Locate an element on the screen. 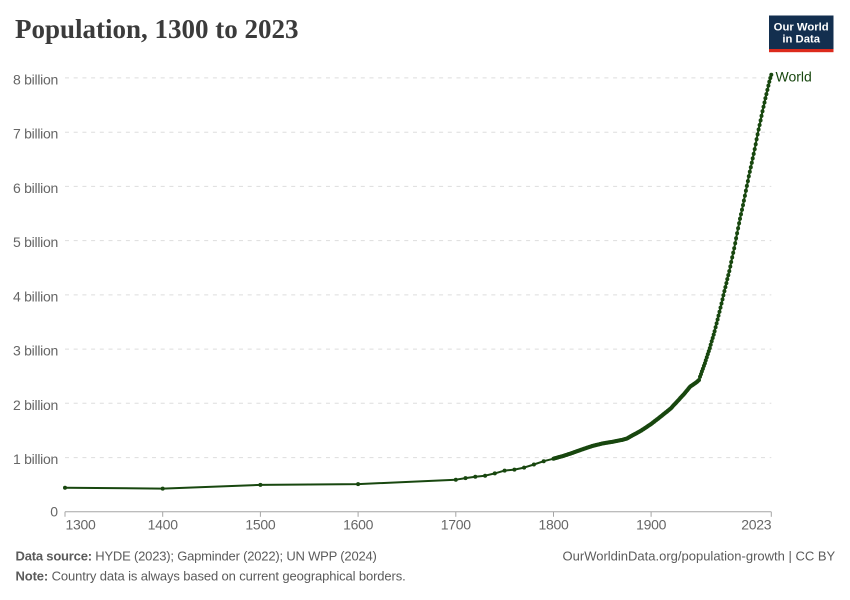 This screenshot has height=600, width=850. svg-text: 1 billion is located at coordinates (35, 459).